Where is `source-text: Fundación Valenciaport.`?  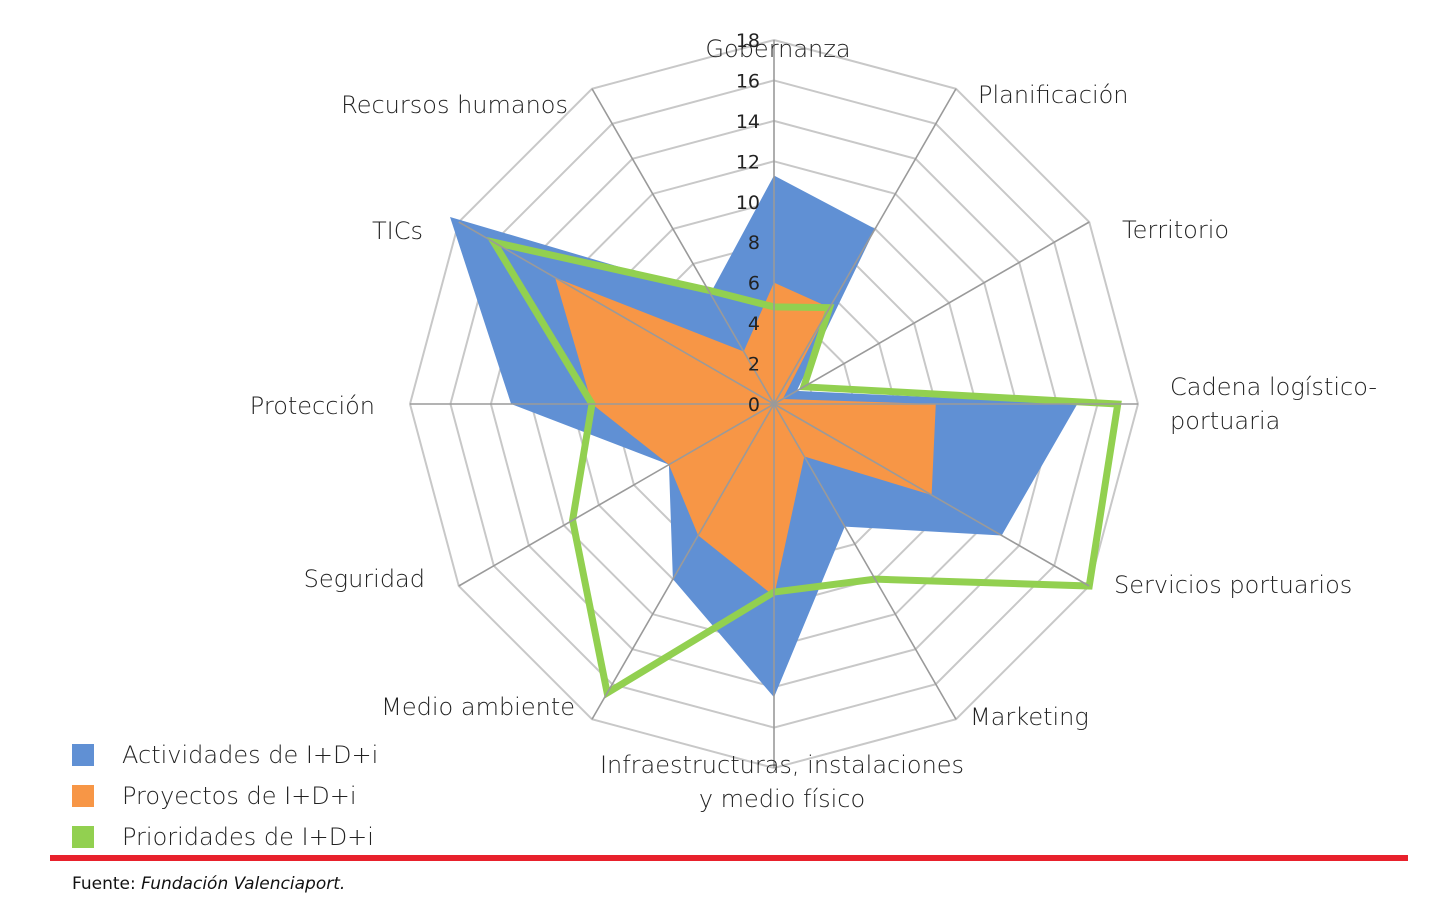 source-text: Fundación Valenciaport. is located at coordinates (243, 884).